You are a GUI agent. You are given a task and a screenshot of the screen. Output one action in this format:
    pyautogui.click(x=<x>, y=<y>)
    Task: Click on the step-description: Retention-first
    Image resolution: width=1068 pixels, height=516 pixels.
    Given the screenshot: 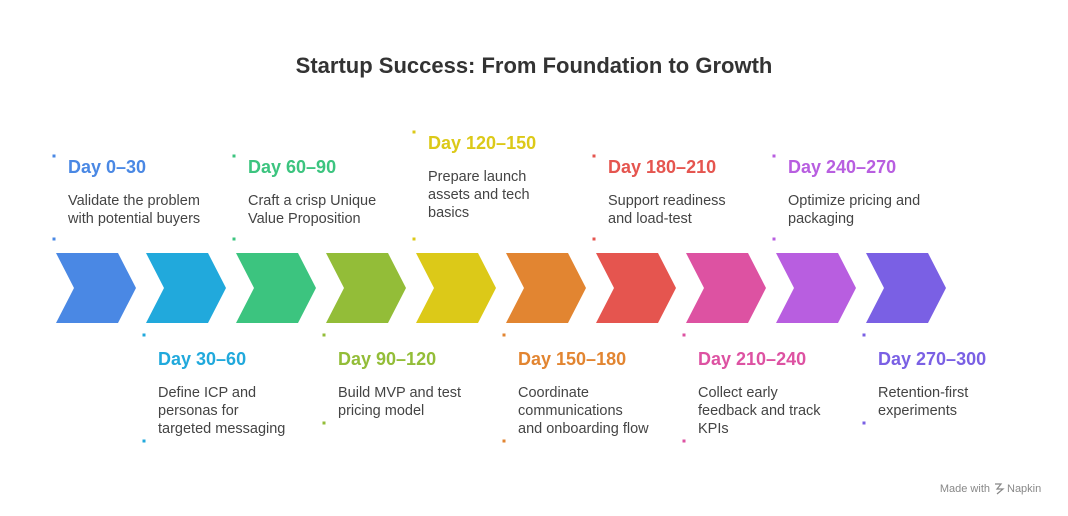 What is the action you would take?
    pyautogui.click(x=923, y=393)
    